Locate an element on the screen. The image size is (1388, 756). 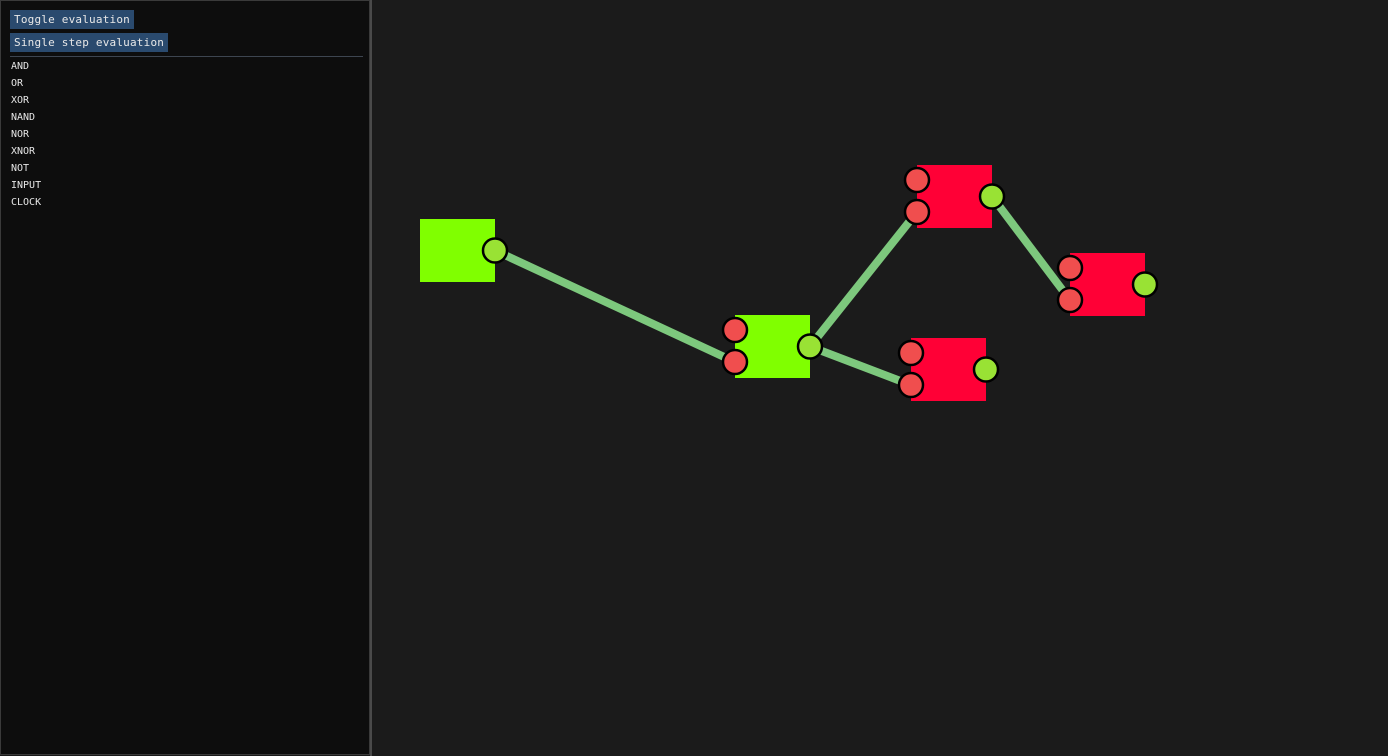
gate-type-list: AND OR XOR NAND NOR XNOR NOT INPUT CLOCK is located at coordinates (26, 136).